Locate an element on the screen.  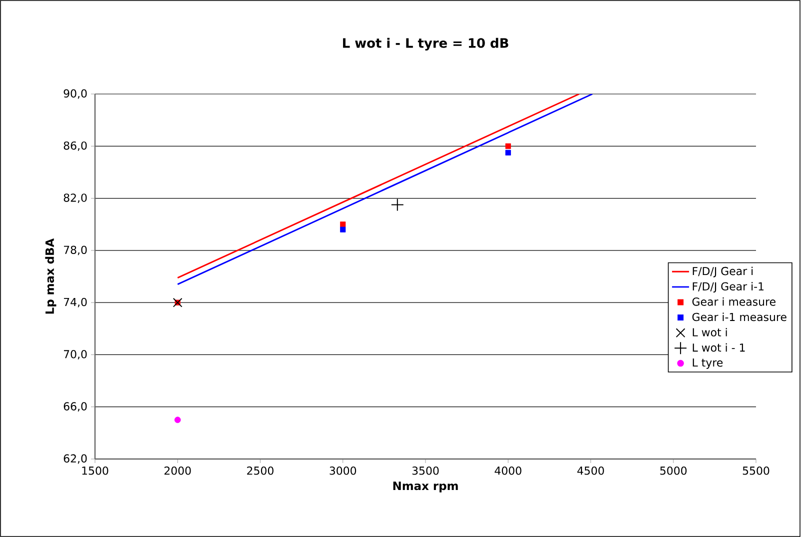
x-tick-label: 4000 is located at coordinates (508, 470).